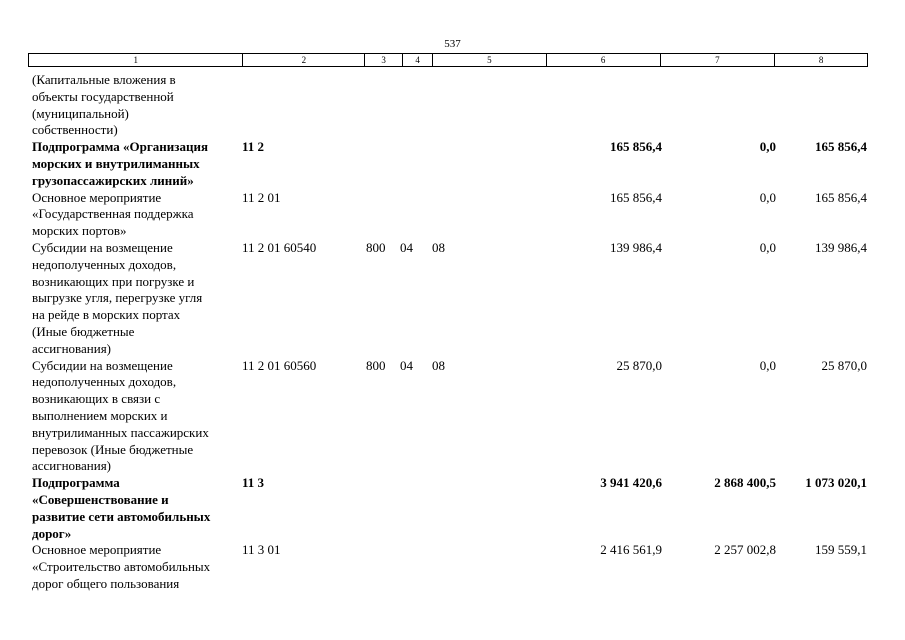 The height and width of the screenshot is (640, 905). Describe the element at coordinates (841, 247) in the screenshot. I see `row-amount-regional: 139 986,4` at that location.